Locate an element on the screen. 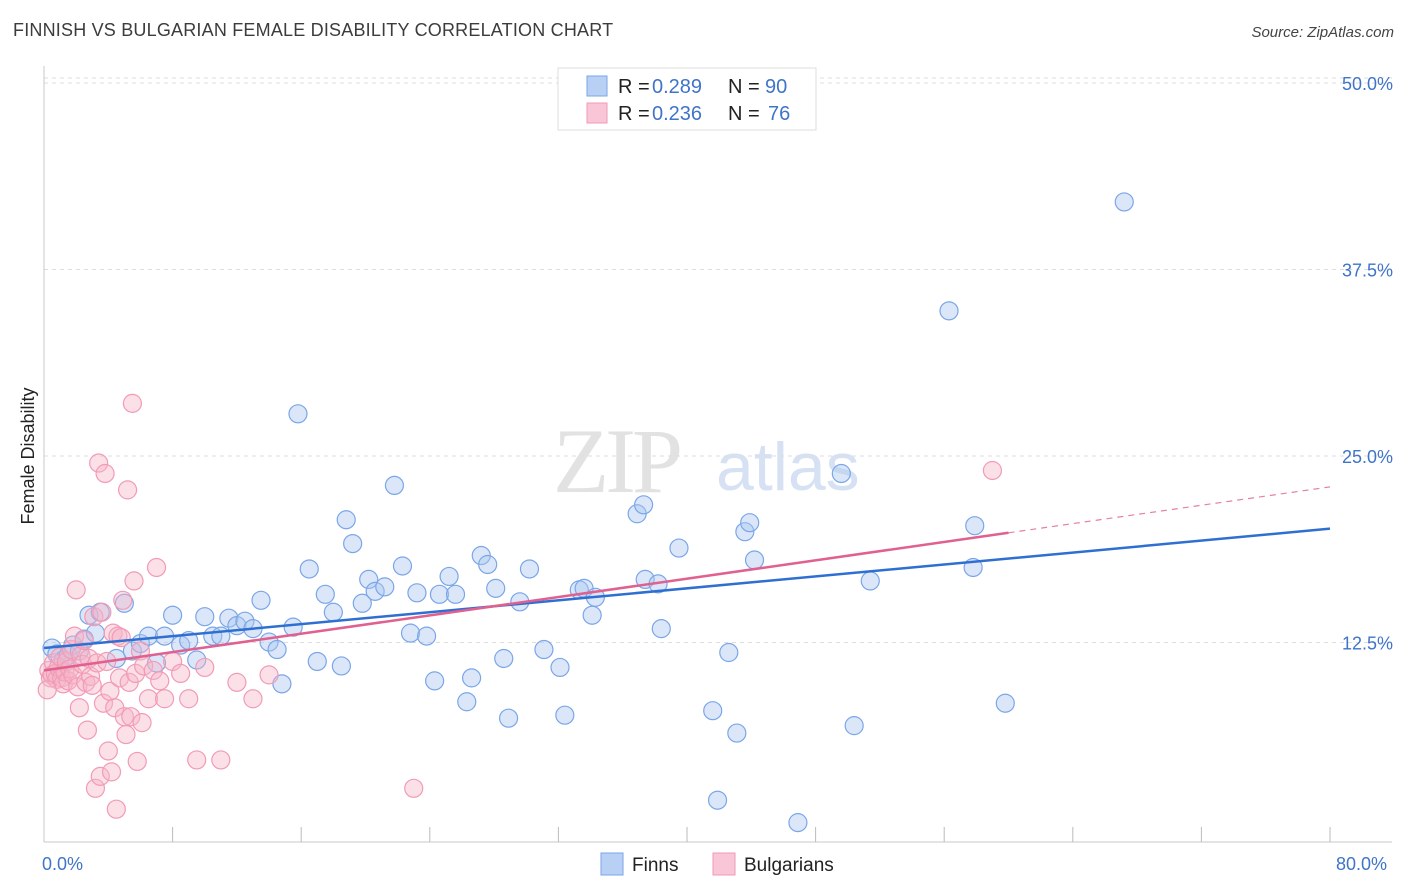 This screenshot has height=892, width=1406. series-legend: Finns Bulgarians is located at coordinates (717, 864).